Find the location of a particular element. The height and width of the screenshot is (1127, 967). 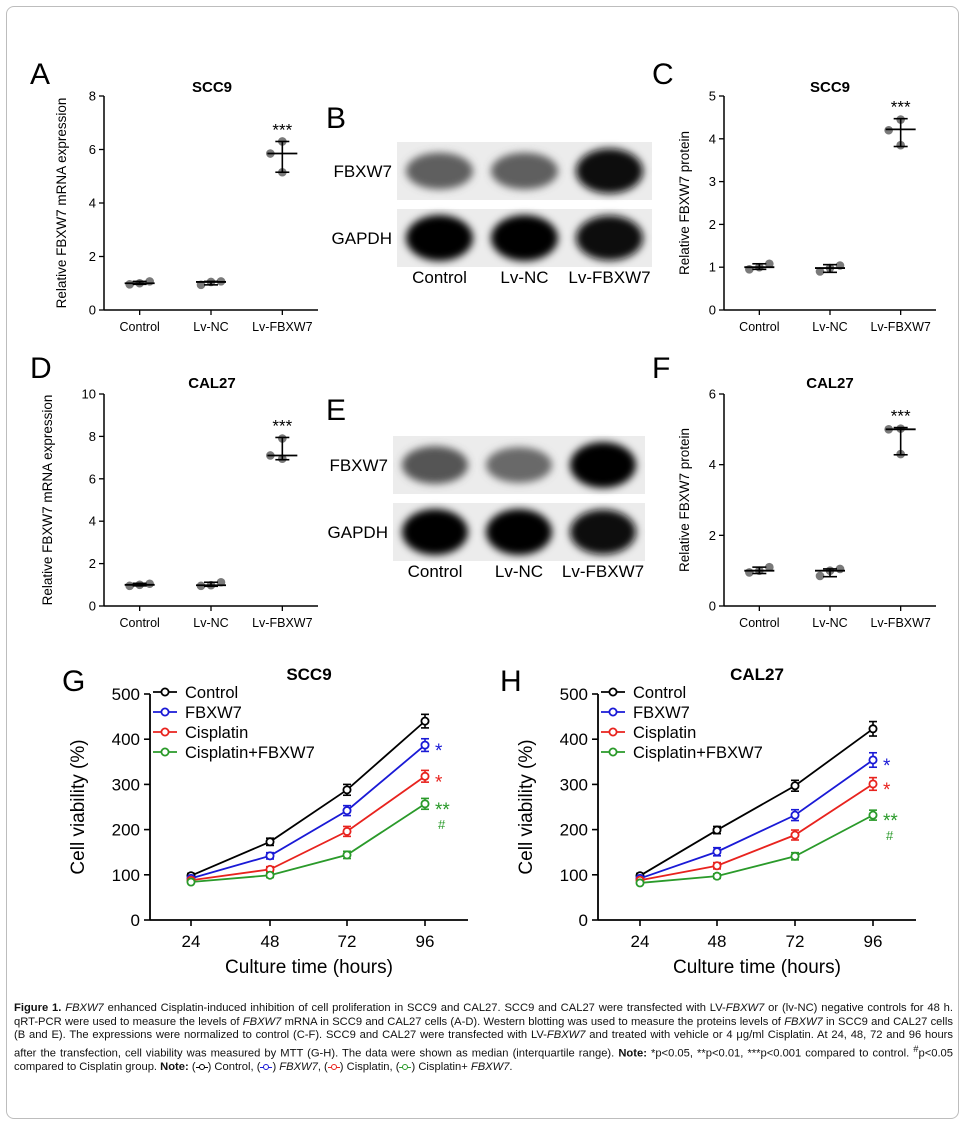

x-tick-label: Lv-NC is located at coordinates (829, 623).